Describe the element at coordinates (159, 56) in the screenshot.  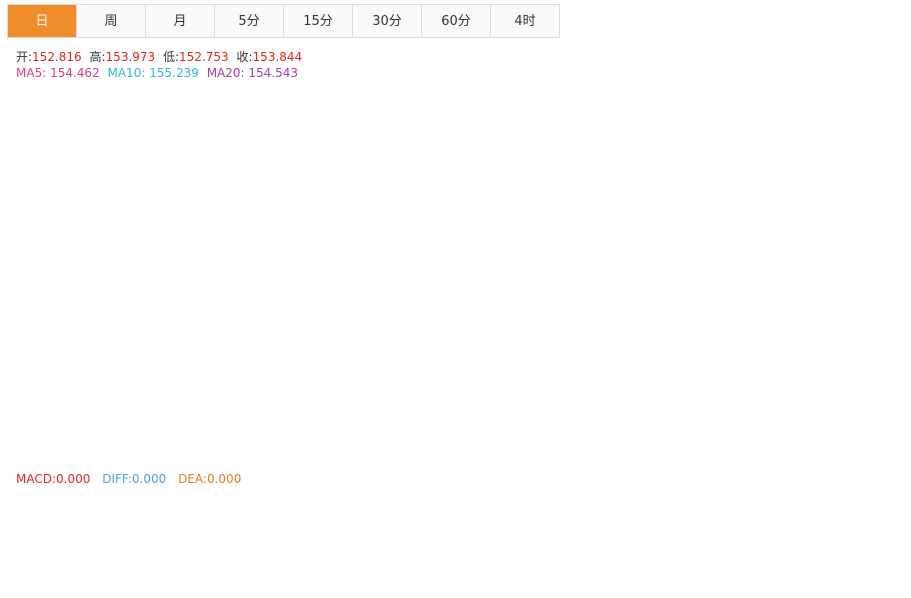
I see `ohlc-info: 开:152.816 高:153.973 低:152.753 收:153.844` at that location.